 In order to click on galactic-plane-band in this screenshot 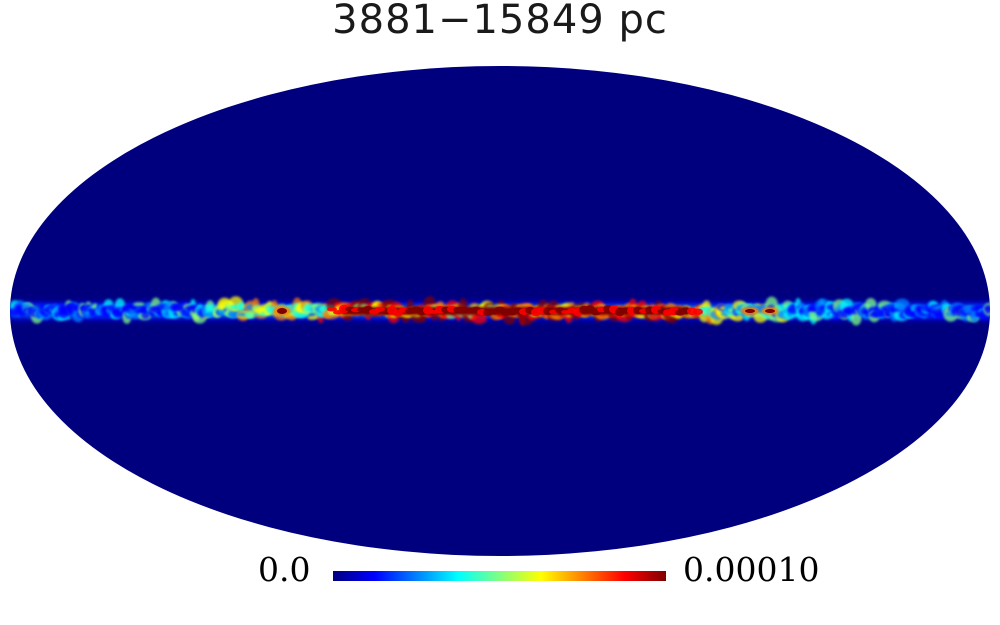, I will do `click(500, 311)`.